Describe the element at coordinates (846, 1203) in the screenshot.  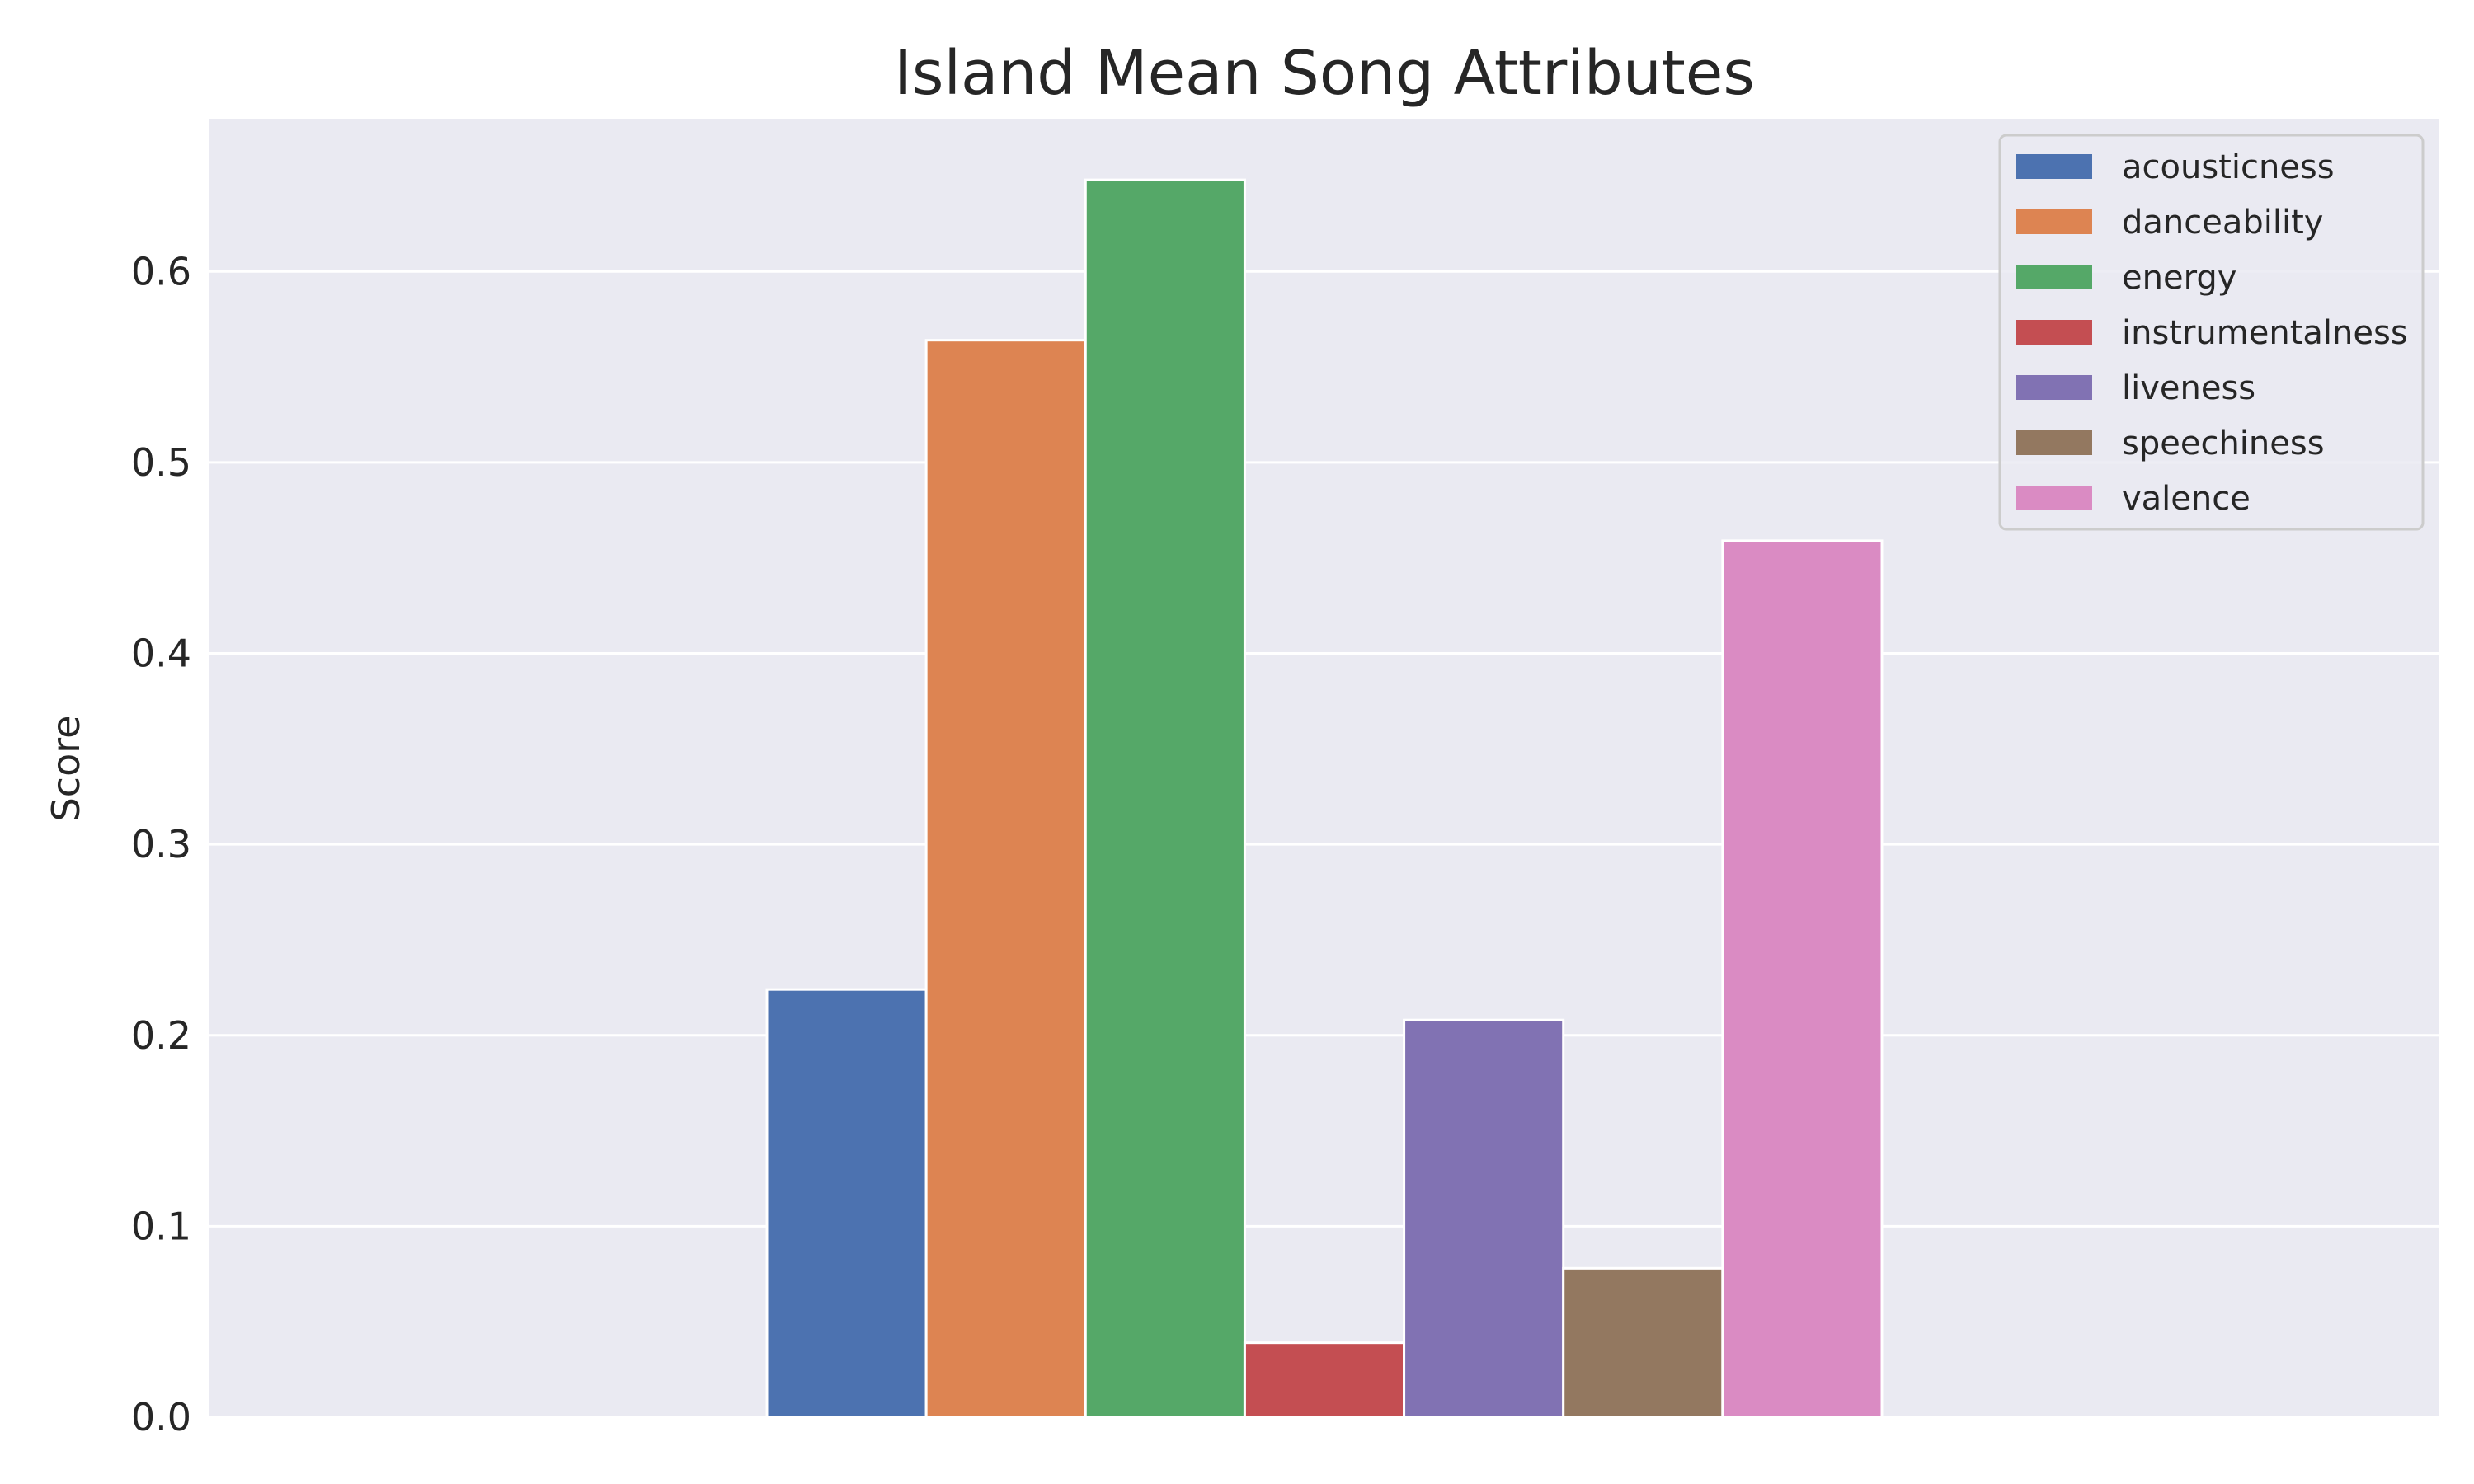
I see `bar-acousticness` at that location.